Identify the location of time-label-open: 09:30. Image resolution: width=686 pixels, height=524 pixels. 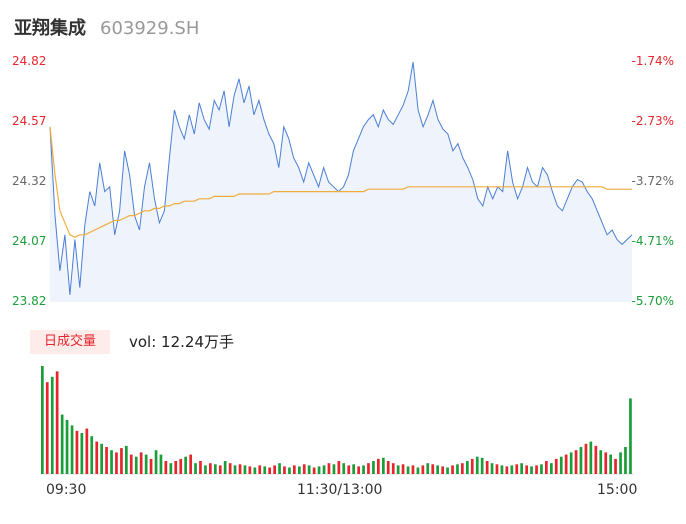
(66, 490).